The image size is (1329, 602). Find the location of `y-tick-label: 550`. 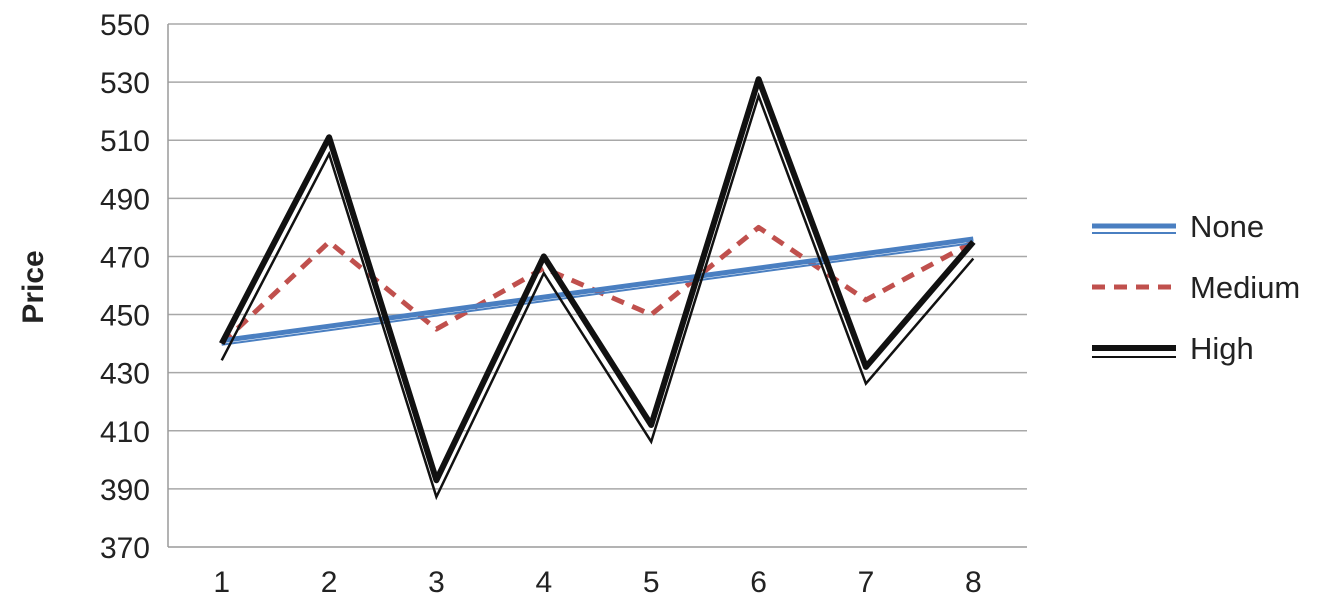

y-tick-label: 550 is located at coordinates (125, 25).